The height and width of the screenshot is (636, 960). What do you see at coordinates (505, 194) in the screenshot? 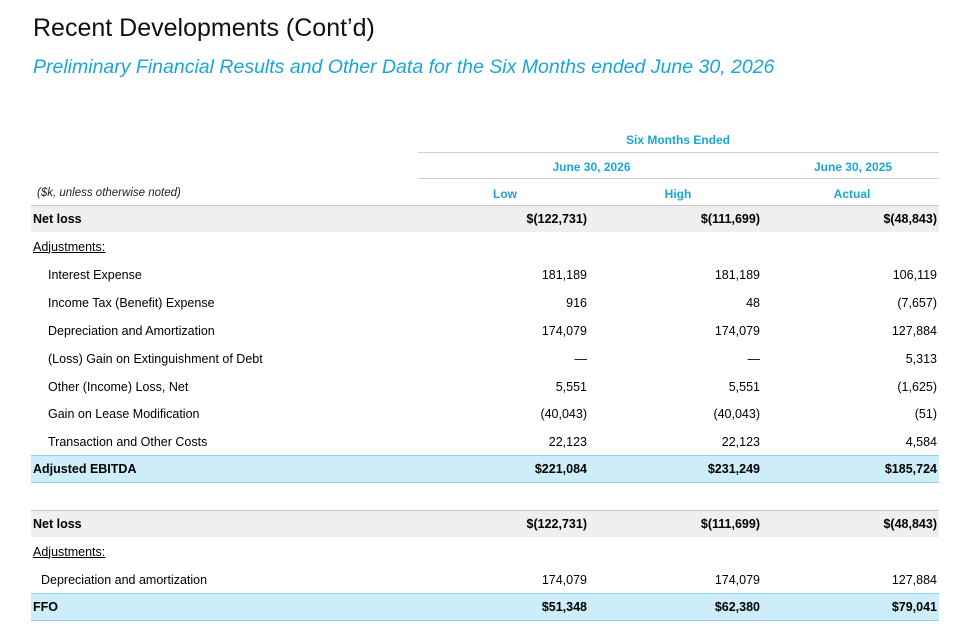
I see `header-low: Low` at bounding box center [505, 194].